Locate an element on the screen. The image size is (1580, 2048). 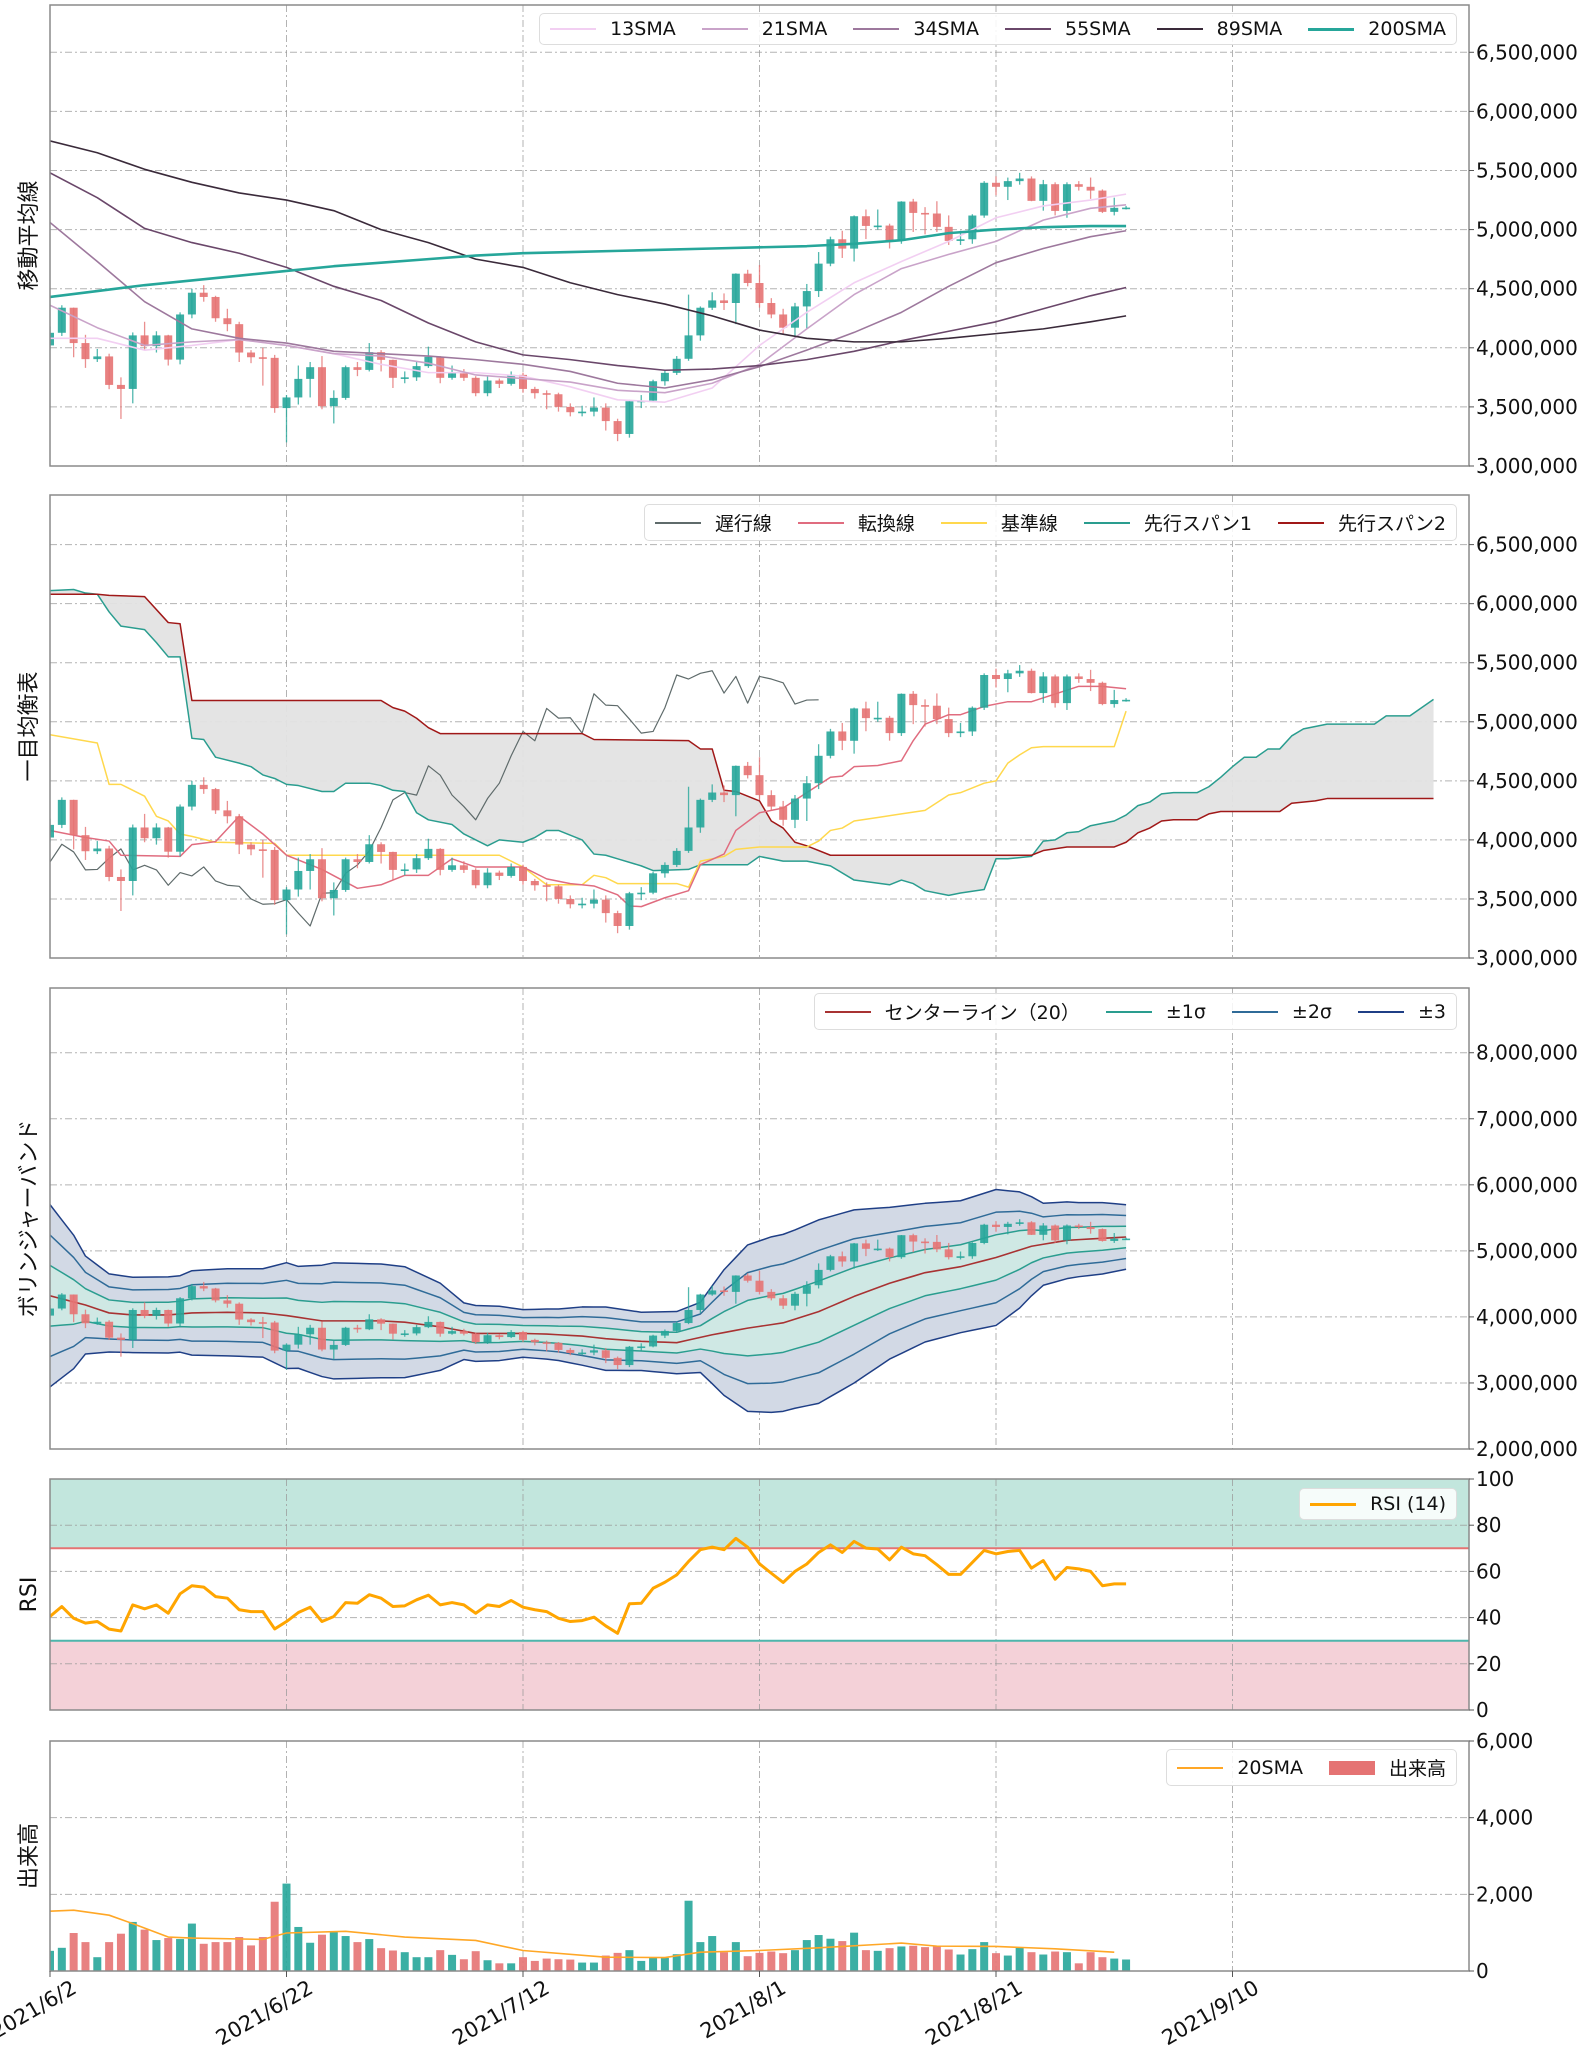
legend-label: 出来高 is located at coordinates (1417, 1769).